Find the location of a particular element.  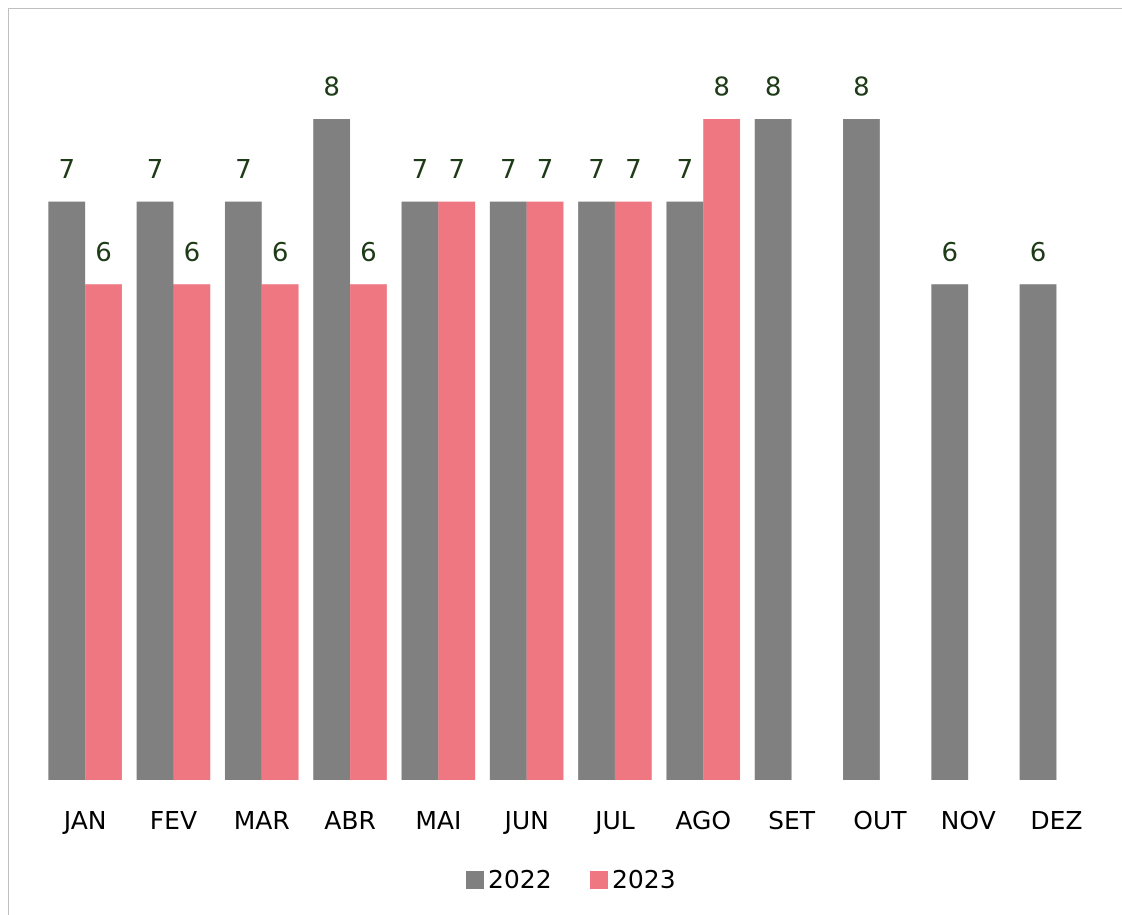

x-tick-label: DEZ is located at coordinates (1056, 820).